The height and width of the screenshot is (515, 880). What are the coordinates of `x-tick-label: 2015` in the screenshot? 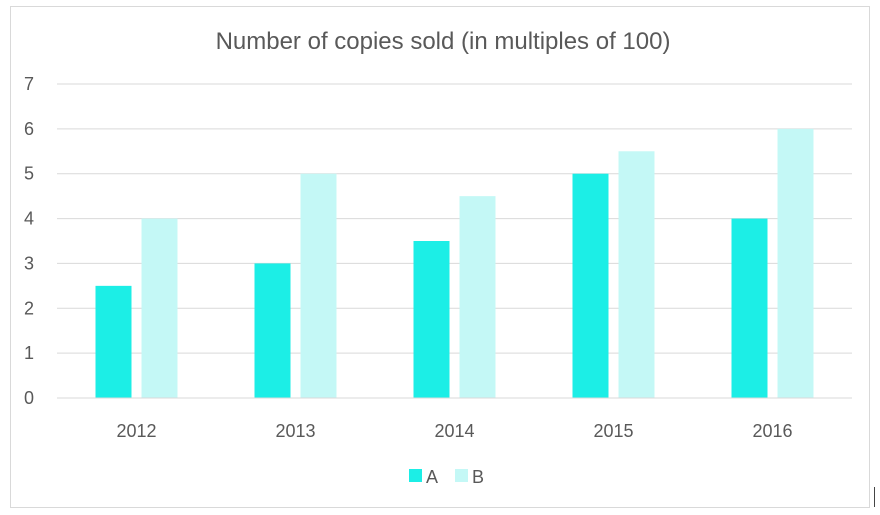 It's located at (613, 431).